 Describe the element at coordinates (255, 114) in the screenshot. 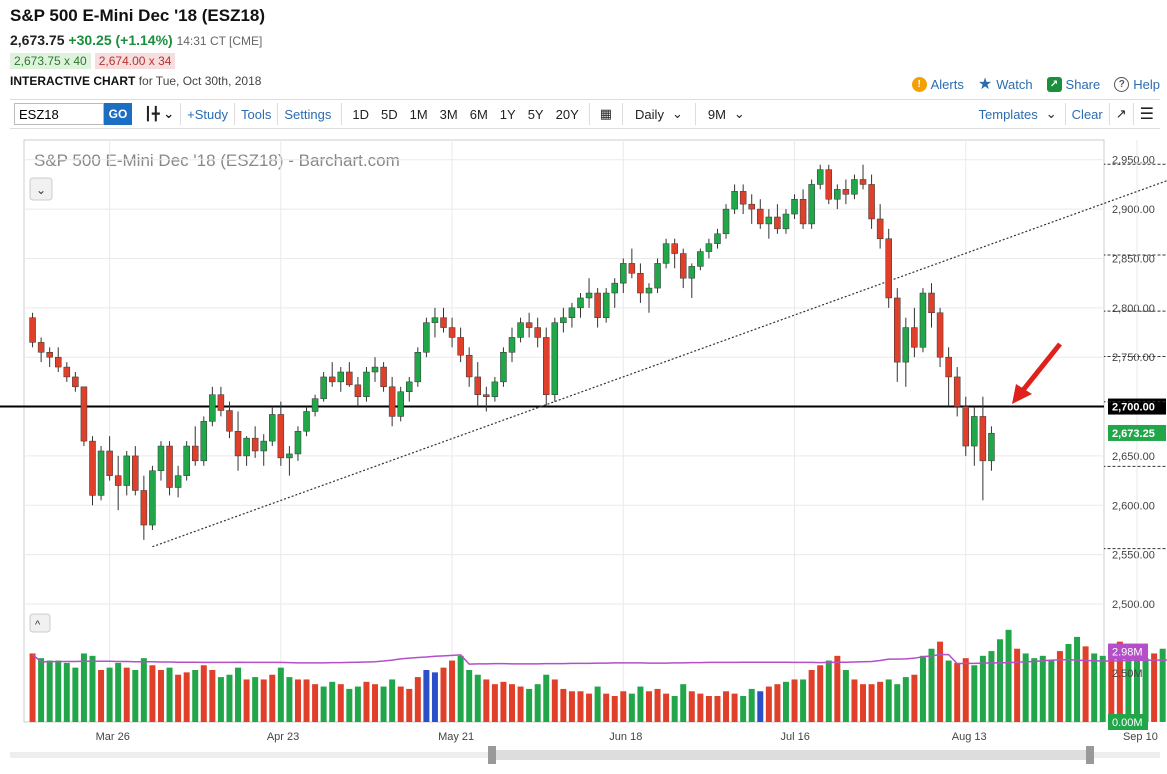

I see `tools-button: Tools` at that location.